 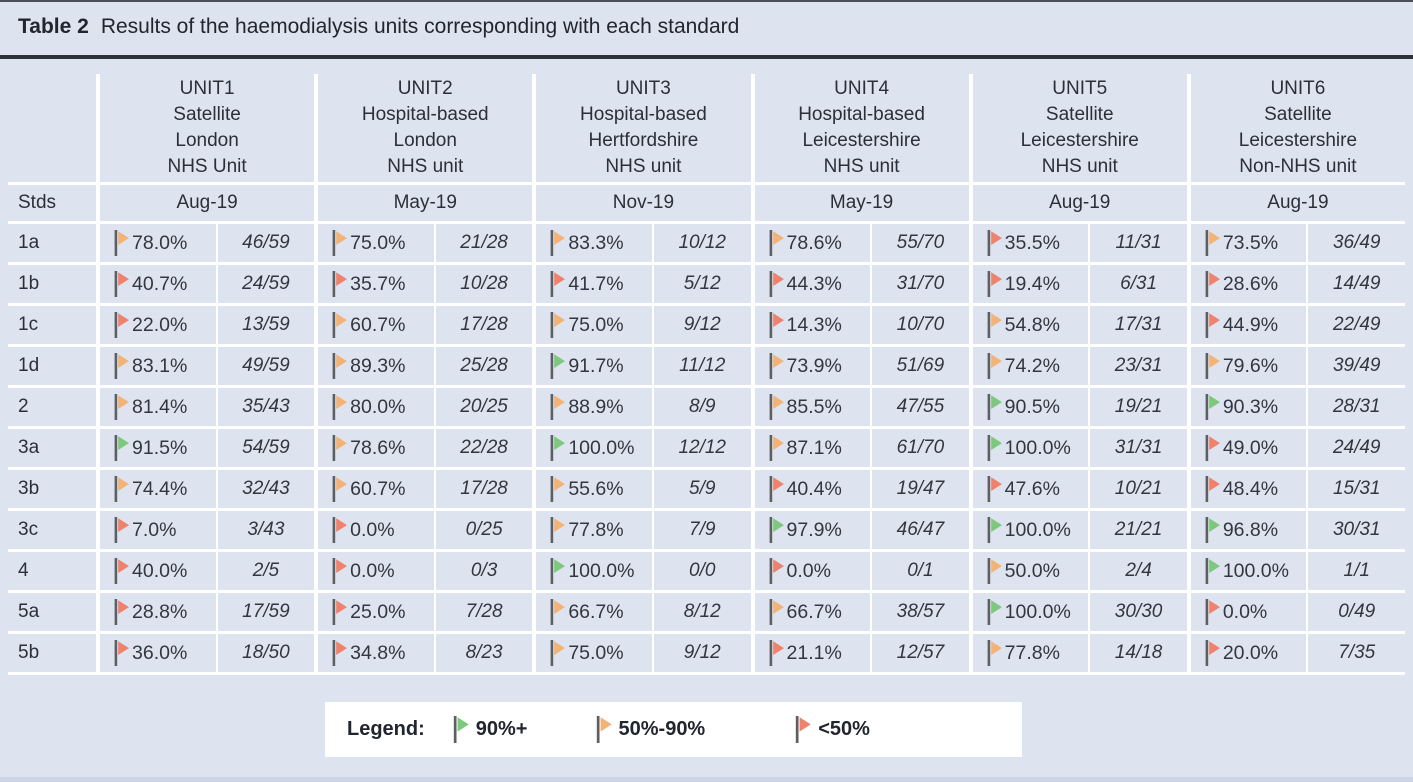 What do you see at coordinates (1356, 530) in the screenshot?
I see `fraction-cell: 30/31` at bounding box center [1356, 530].